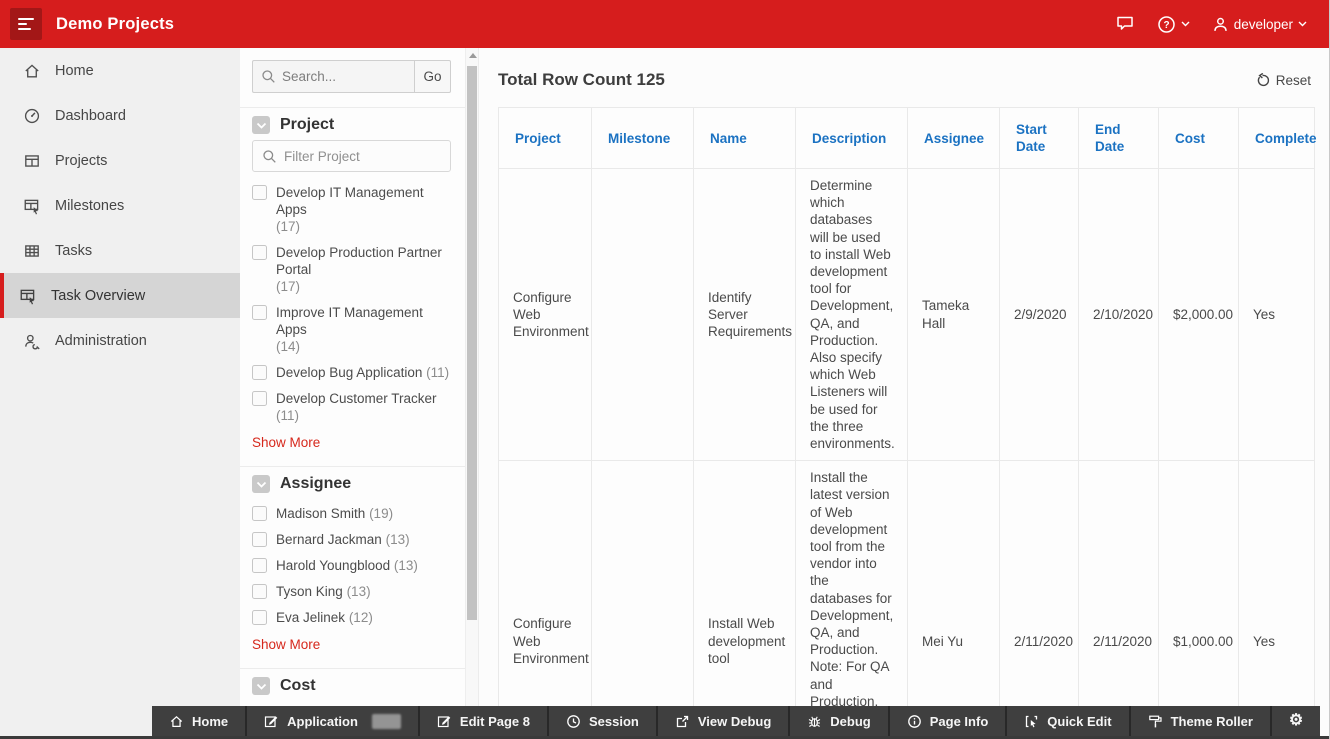  Describe the element at coordinates (26, 24) in the screenshot. I see `nav-menu-toggle-icon` at that location.